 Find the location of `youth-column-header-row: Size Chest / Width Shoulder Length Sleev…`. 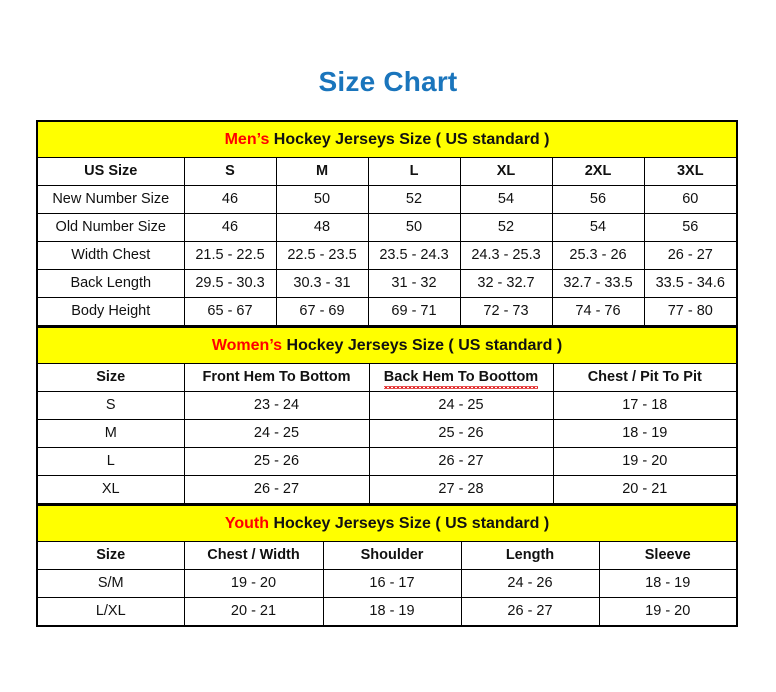

youth-column-header-row: Size Chest / Width Shoulder Length Sleev… is located at coordinates (387, 555).